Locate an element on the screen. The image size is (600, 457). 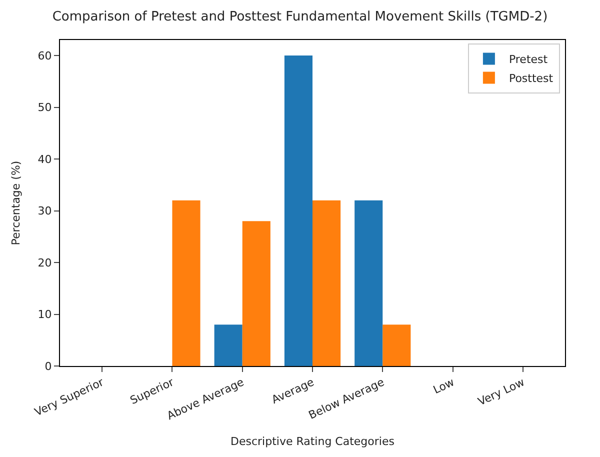
x-tick-label: Low is located at coordinates (443, 386).